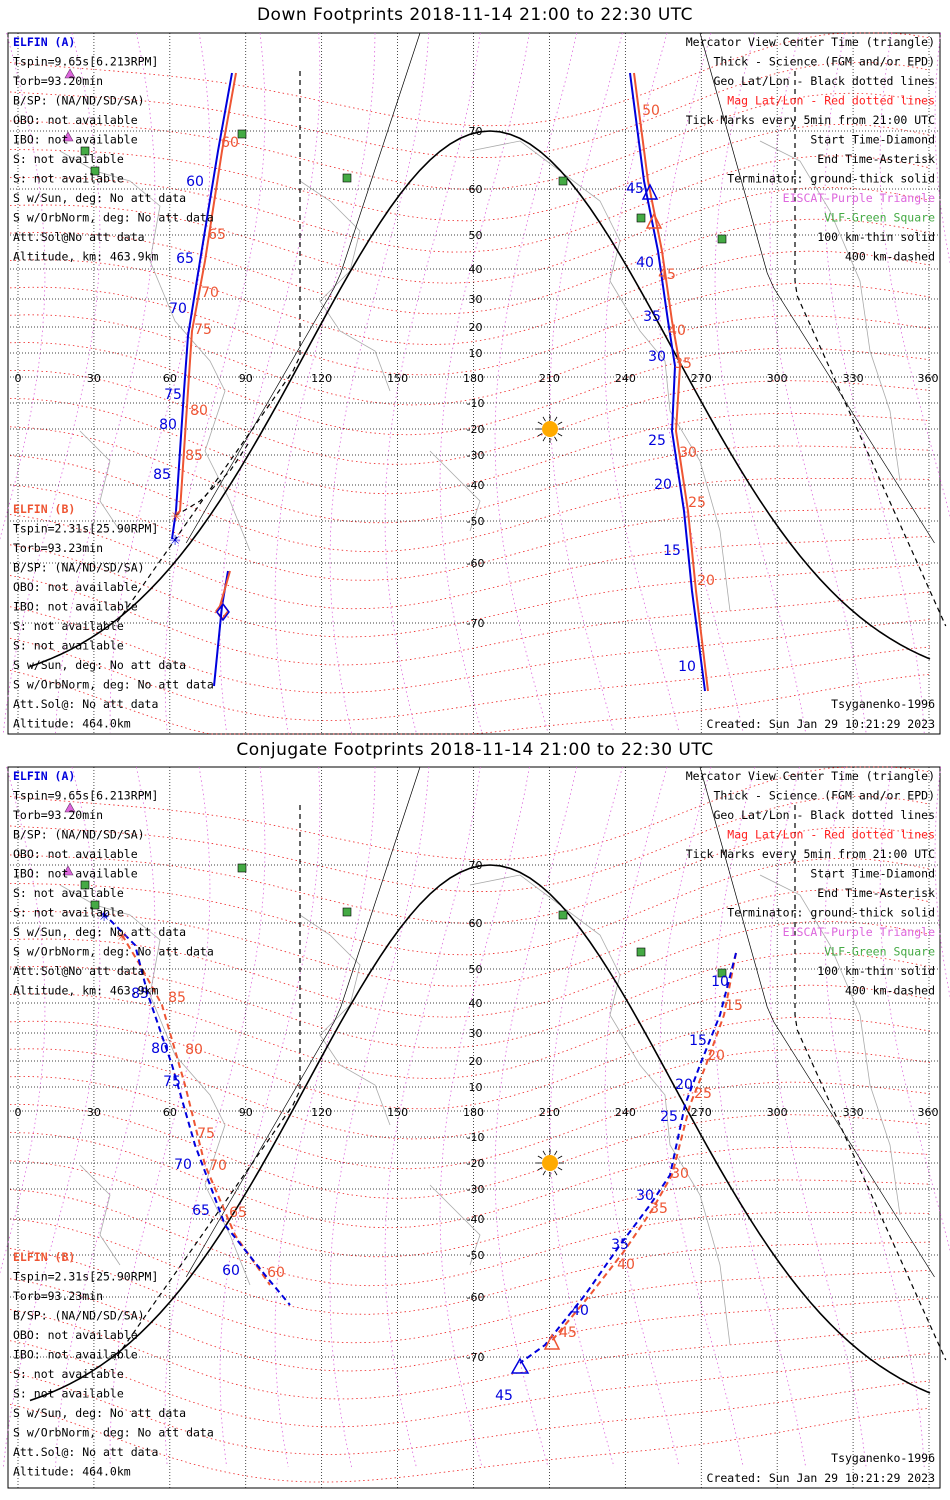  What do you see at coordinates (552, 1341) in the screenshot?
I see `elfin-b-center-triangle` at bounding box center [552, 1341].